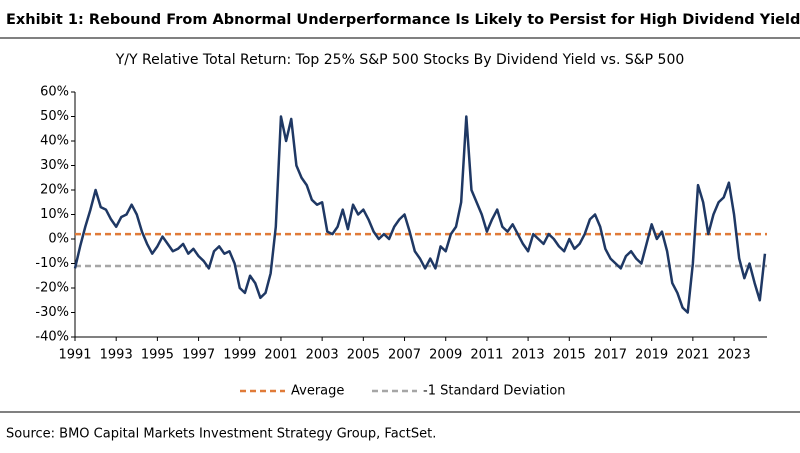 The height and width of the screenshot is (453, 800). What do you see at coordinates (54, 165) in the screenshot?
I see `y-tick-label: 30%` at bounding box center [54, 165].